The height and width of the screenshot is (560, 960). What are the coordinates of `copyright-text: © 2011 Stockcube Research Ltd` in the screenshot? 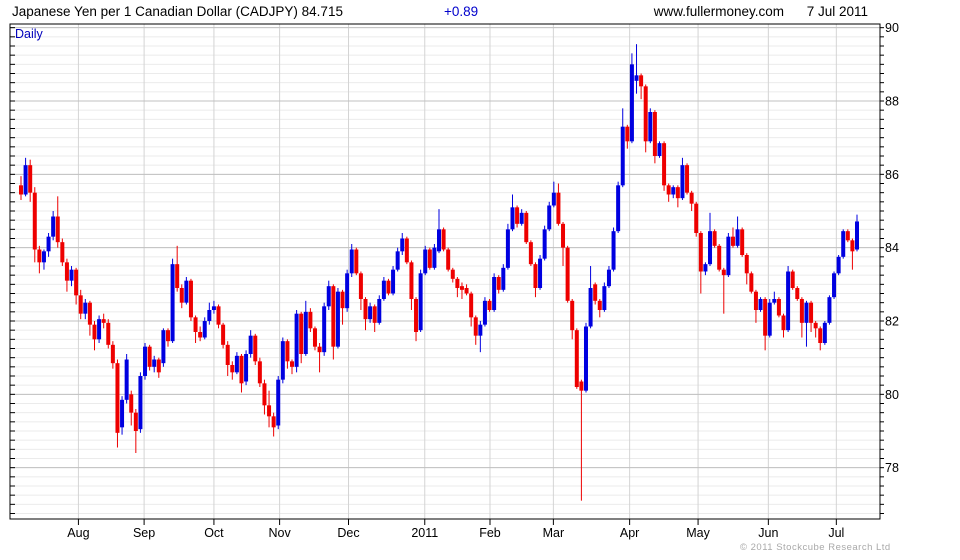 It's located at (815, 547).